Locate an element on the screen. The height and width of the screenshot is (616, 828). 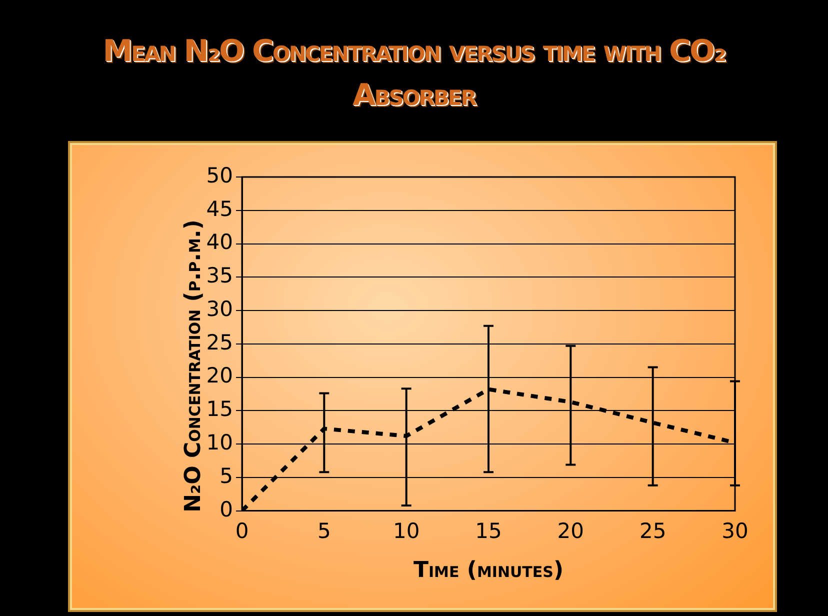
x-tick-label: 30 is located at coordinates (735, 530).